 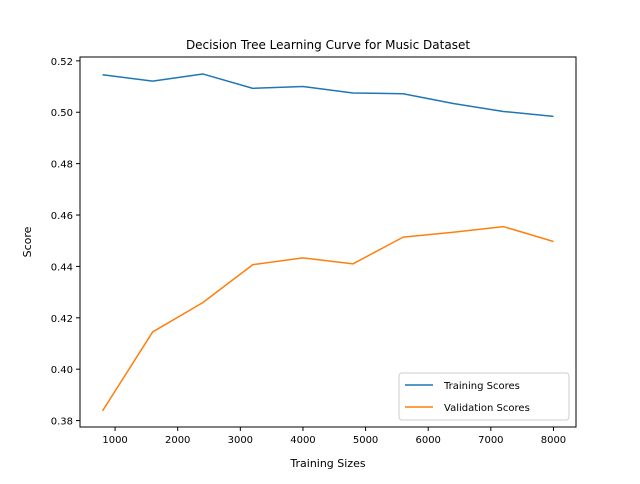 I want to click on x-tick-label: 2000, so click(x=177, y=440).